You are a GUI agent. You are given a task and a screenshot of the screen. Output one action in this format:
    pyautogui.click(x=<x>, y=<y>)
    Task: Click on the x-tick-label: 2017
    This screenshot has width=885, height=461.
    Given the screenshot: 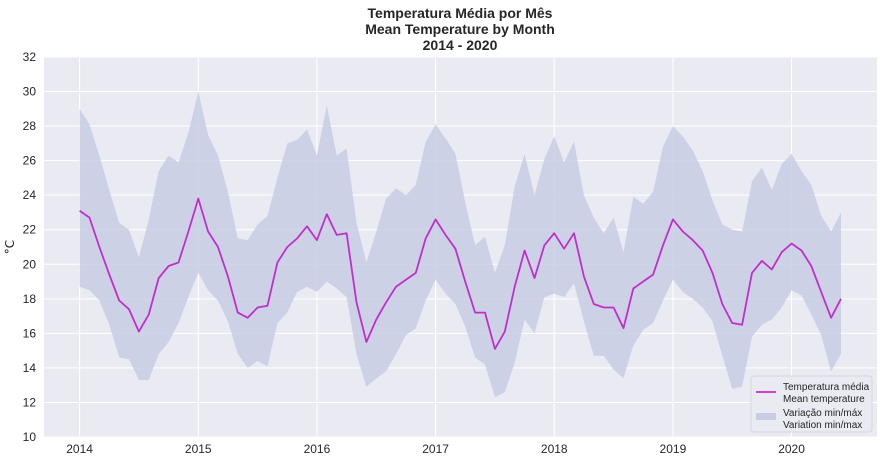 What is the action you would take?
    pyautogui.click(x=435, y=449)
    